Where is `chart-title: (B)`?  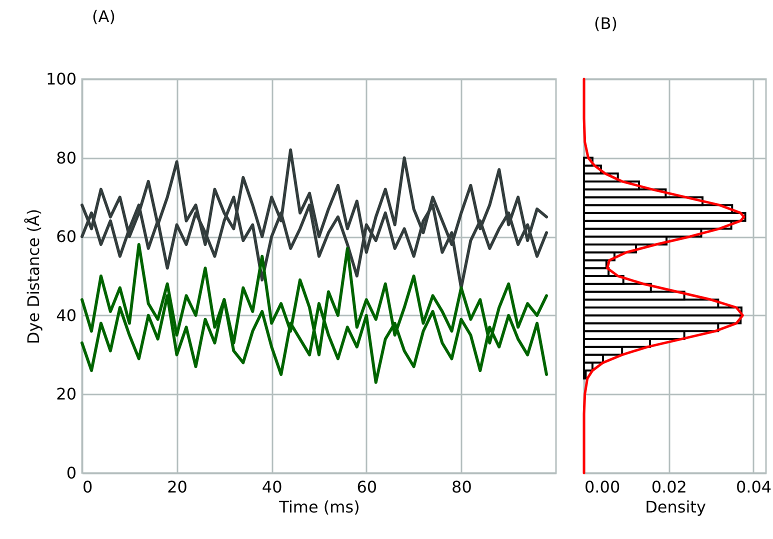 chart-title: (B) is located at coordinates (606, 23).